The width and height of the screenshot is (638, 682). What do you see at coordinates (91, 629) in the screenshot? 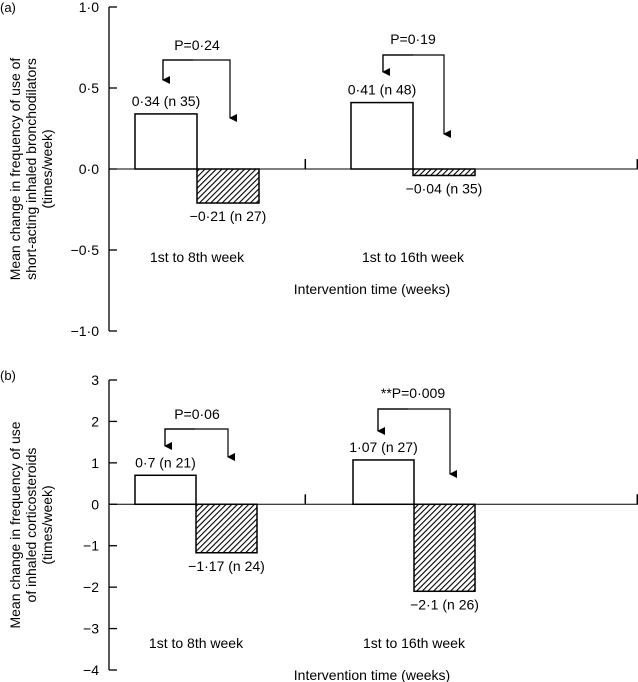
I see `y-tick-label: −3` at bounding box center [91, 629].